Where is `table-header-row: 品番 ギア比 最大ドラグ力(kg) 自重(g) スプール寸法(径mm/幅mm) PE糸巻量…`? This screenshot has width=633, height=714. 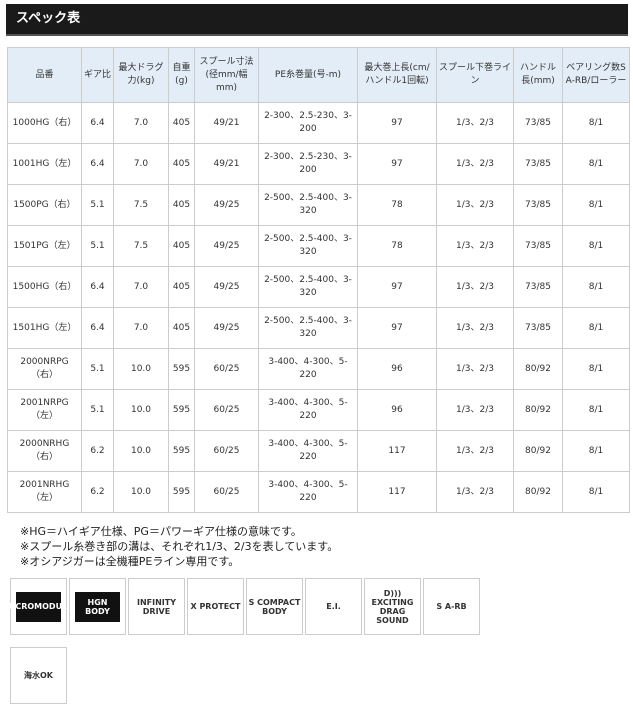 table-header-row: 品番 ギア比 最大ドラグ力(kg) 自重(g) スプール寸法(径mm/幅mm) PE糸巻量… is located at coordinates (318, 75).